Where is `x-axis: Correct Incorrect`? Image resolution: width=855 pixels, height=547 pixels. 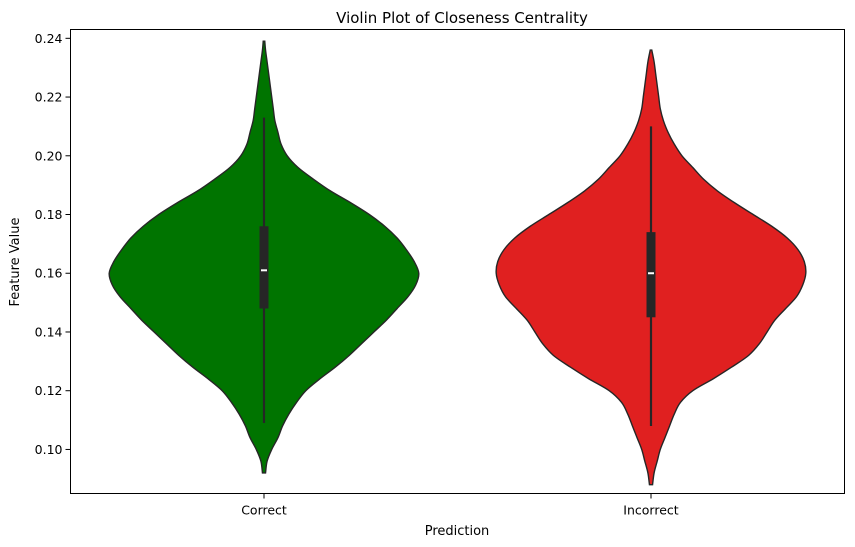
x-axis: Correct Incorrect is located at coordinates (460, 505).